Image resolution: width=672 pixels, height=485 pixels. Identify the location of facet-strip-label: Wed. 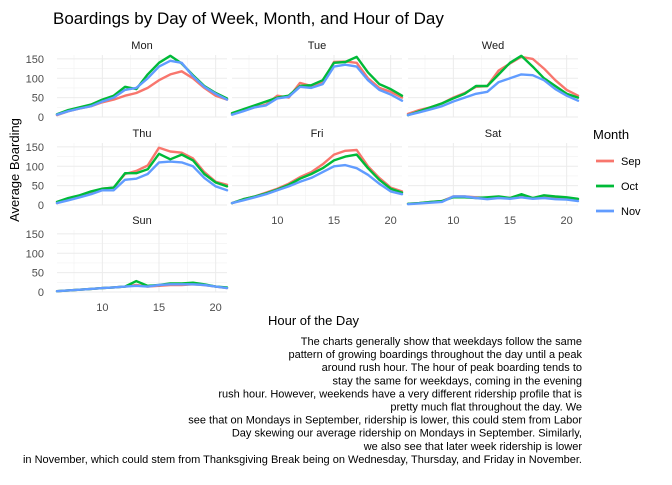
(493, 46).